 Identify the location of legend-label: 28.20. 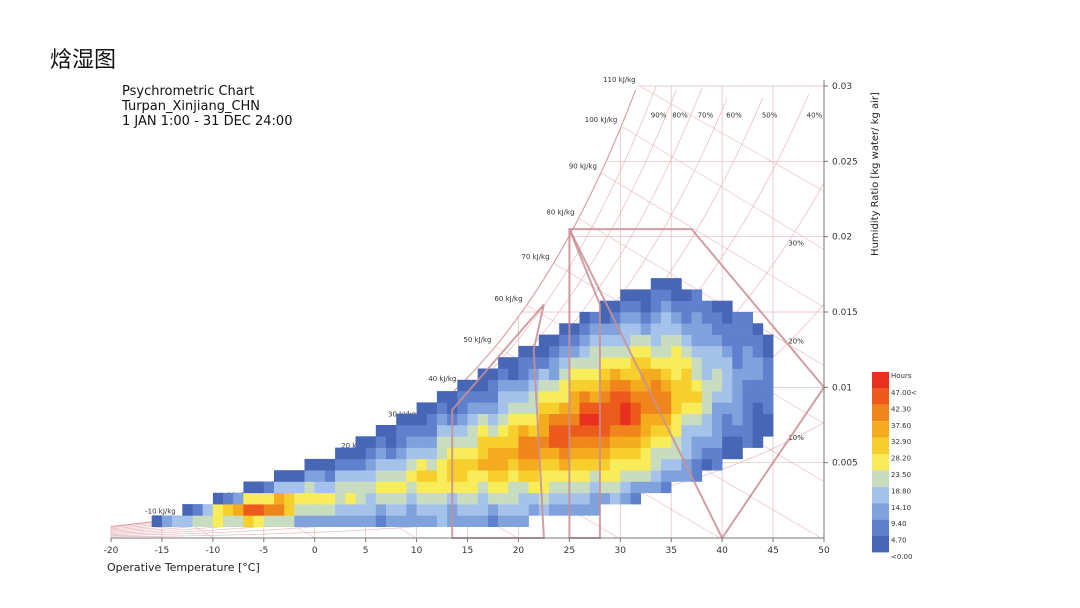
(901, 459).